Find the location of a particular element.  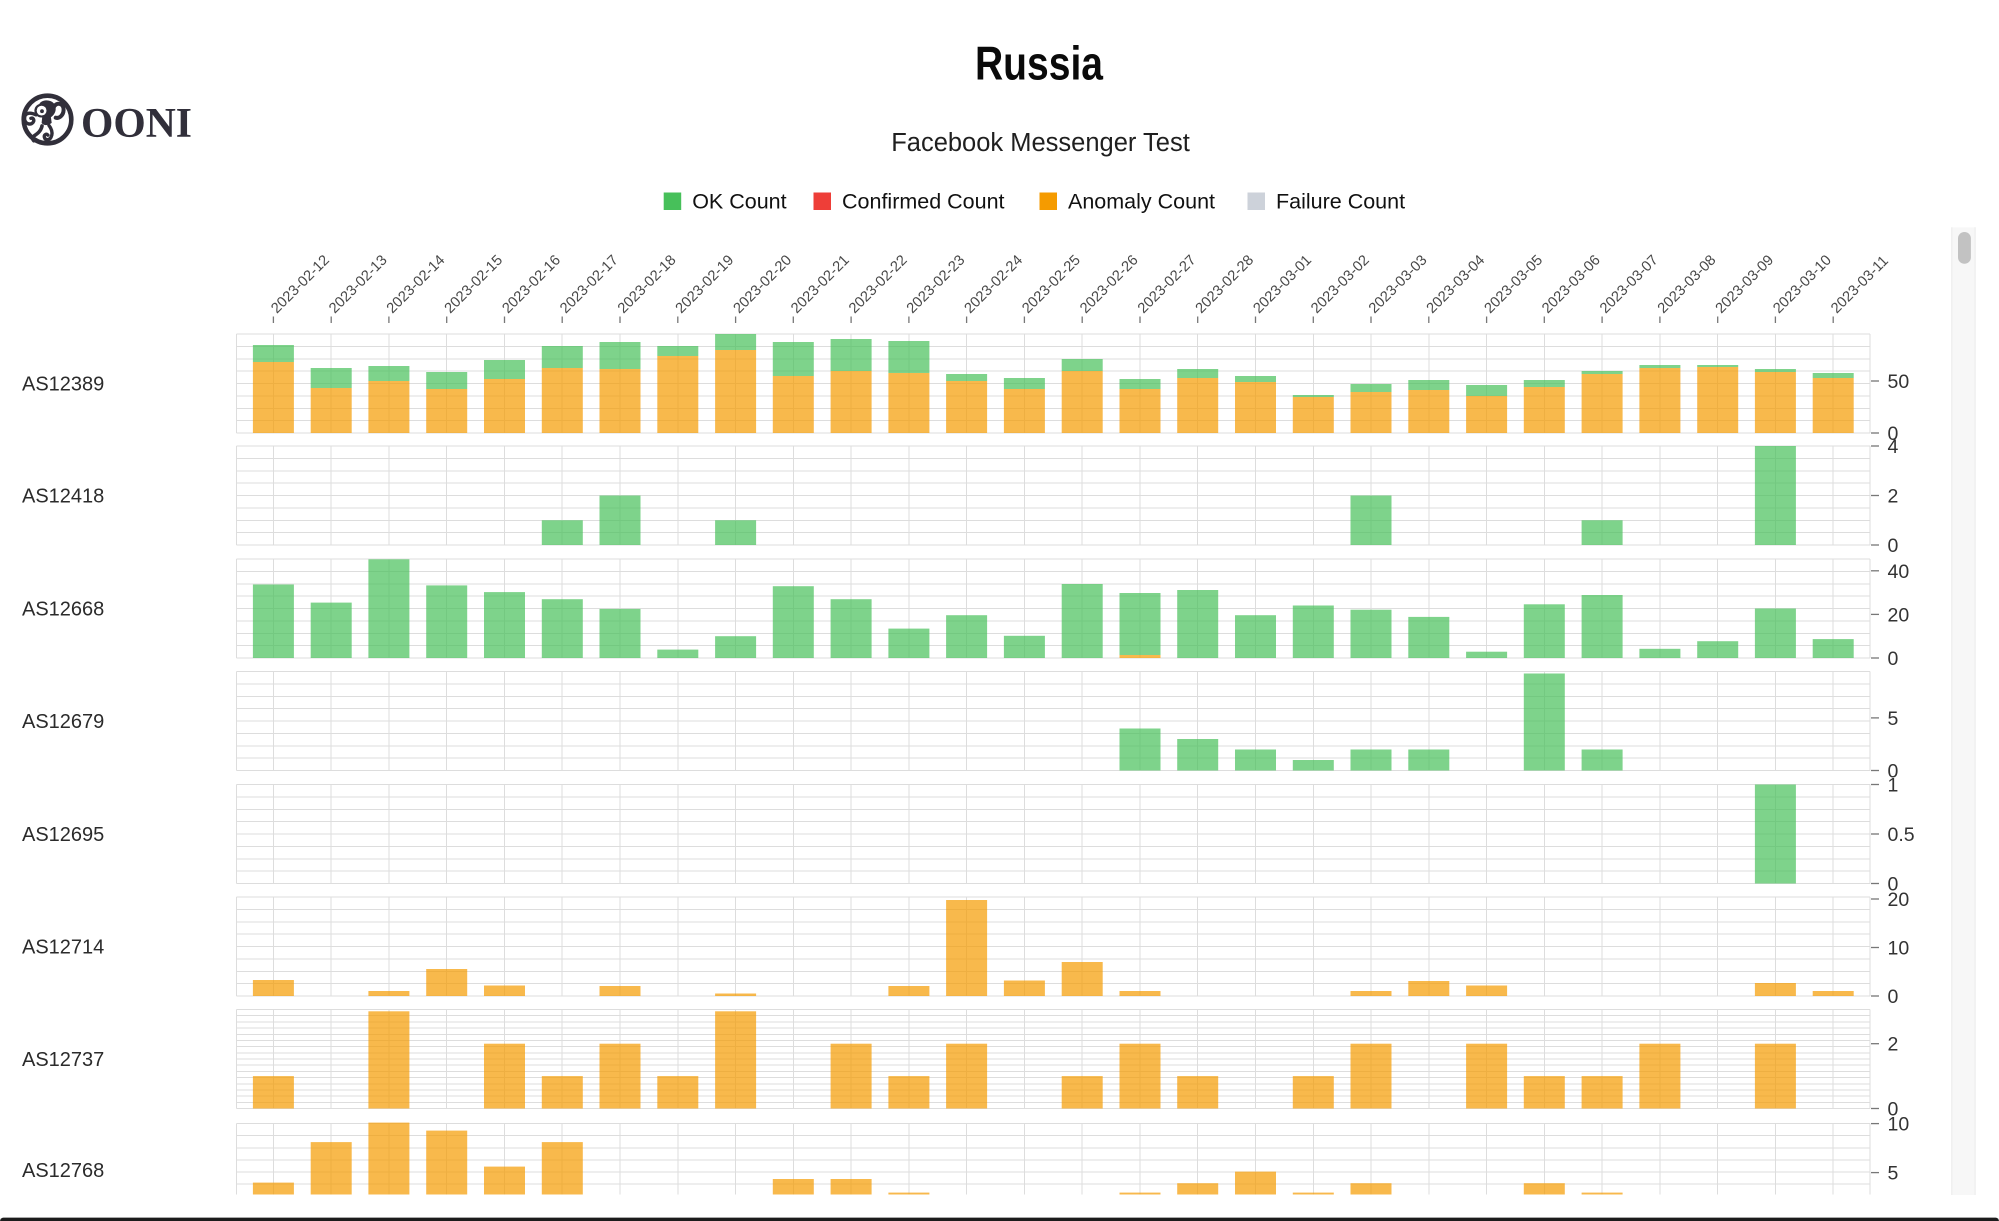

svg-text: AS12695 is located at coordinates (63, 835).